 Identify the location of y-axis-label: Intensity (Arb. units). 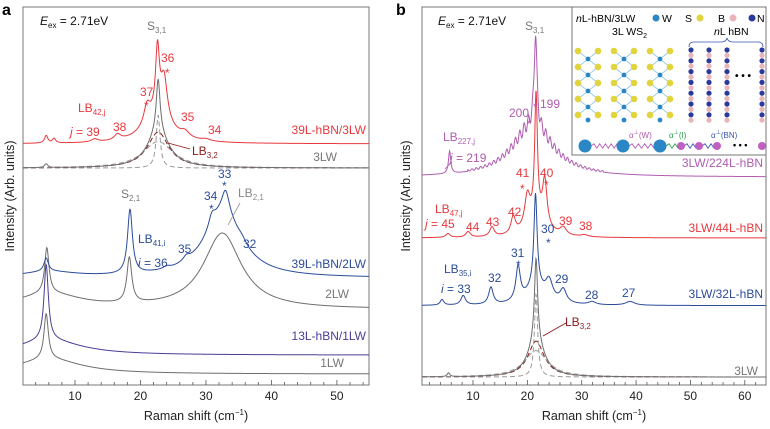
(10, 195).